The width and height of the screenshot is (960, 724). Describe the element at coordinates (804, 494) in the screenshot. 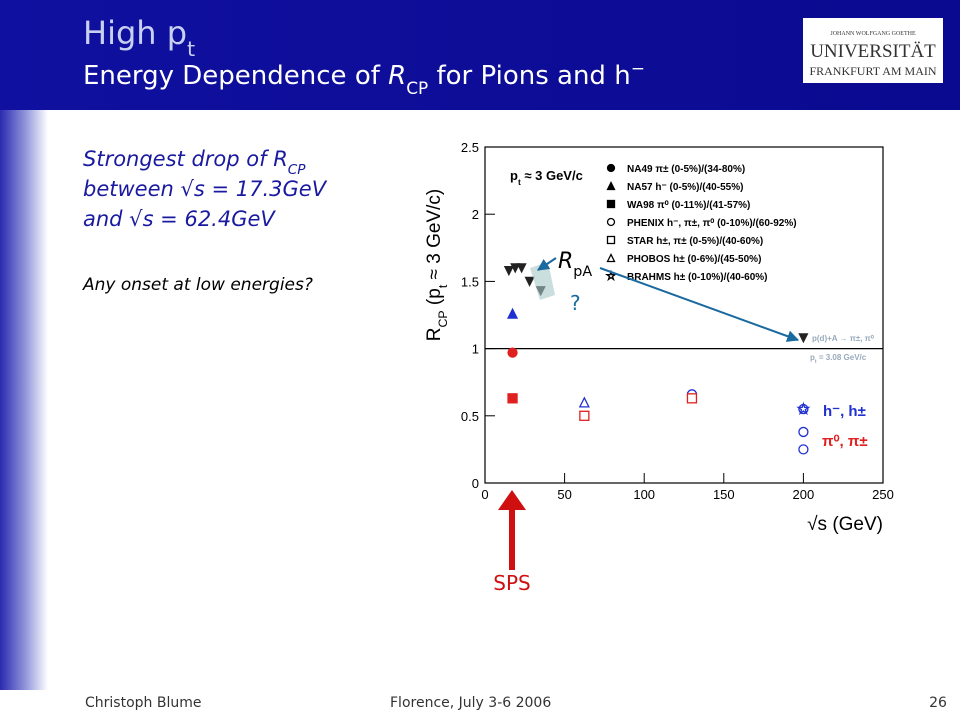

I see `x-tick-label: 200` at that location.